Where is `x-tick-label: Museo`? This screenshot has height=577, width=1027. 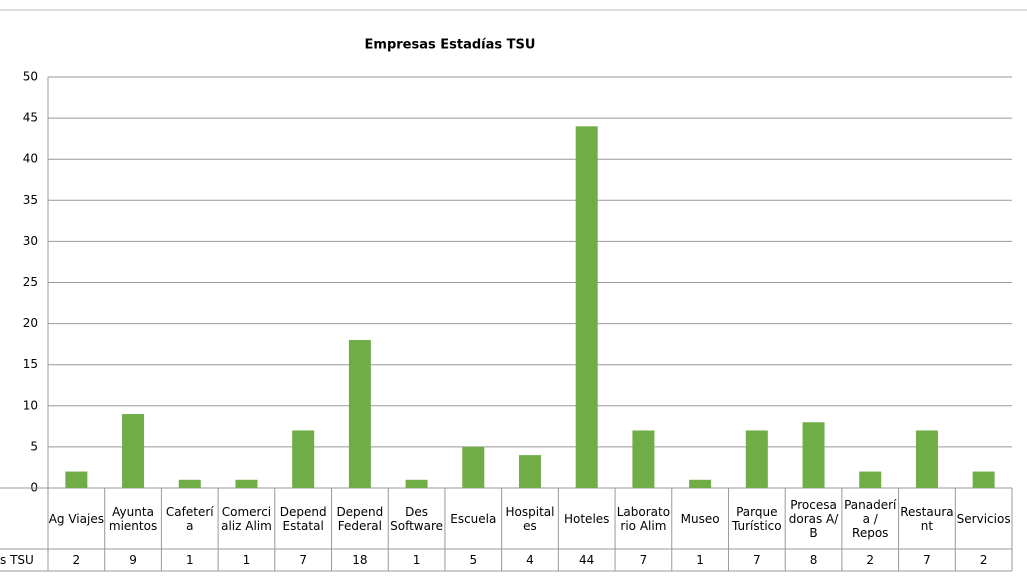 x-tick-label: Museo is located at coordinates (700, 519).